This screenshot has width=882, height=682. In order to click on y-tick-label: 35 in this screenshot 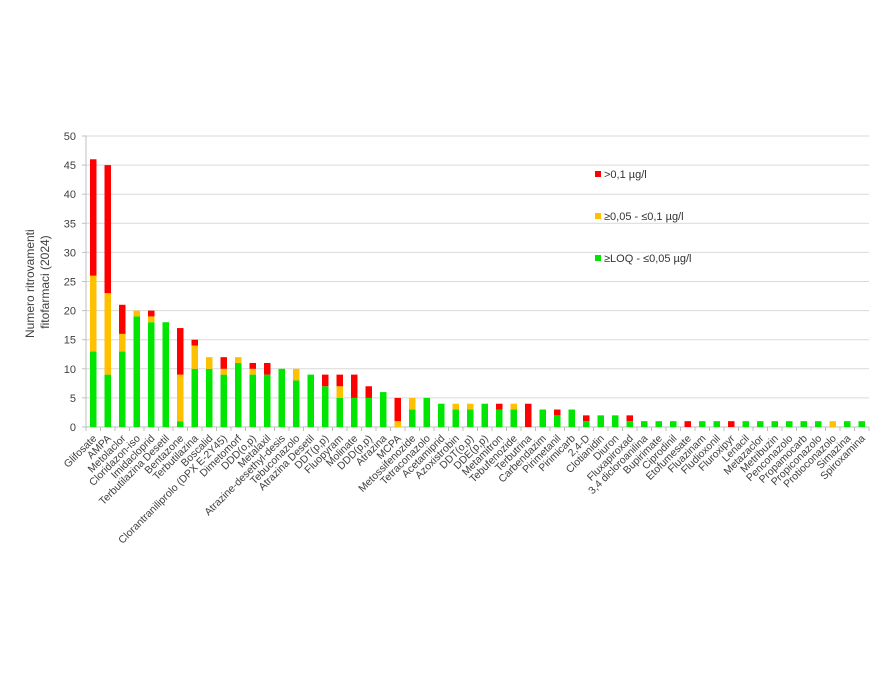, I will do `click(70, 224)`.